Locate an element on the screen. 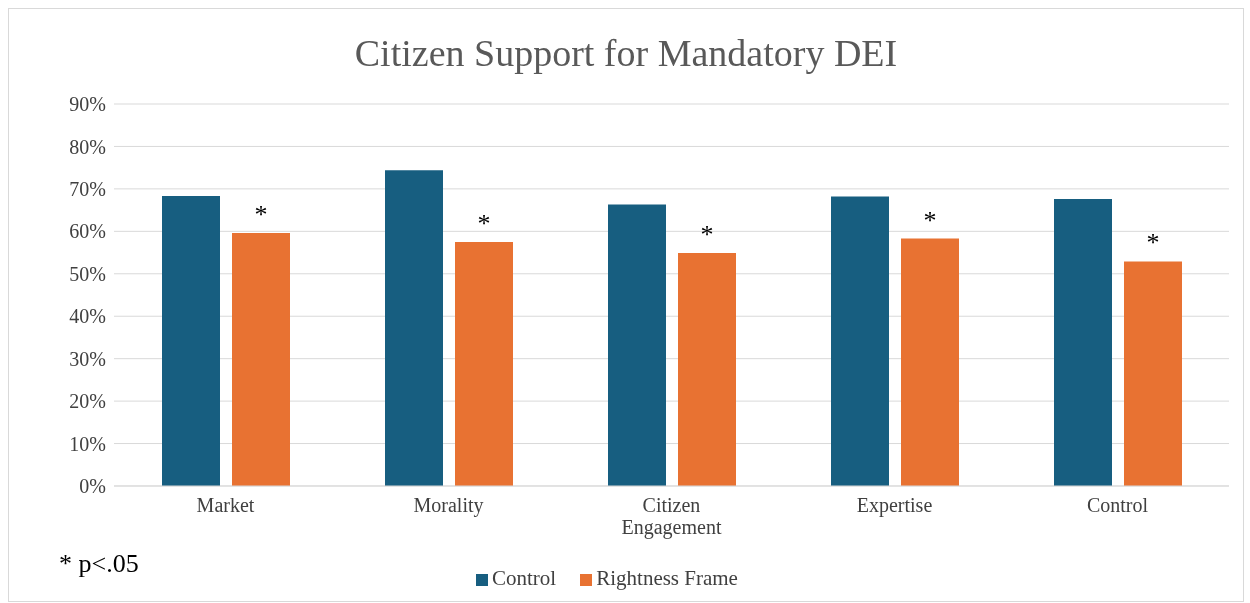 Image resolution: width=1250 pixels, height=603 pixels. x-tick-label: Citizen Engagement is located at coordinates (671, 516).